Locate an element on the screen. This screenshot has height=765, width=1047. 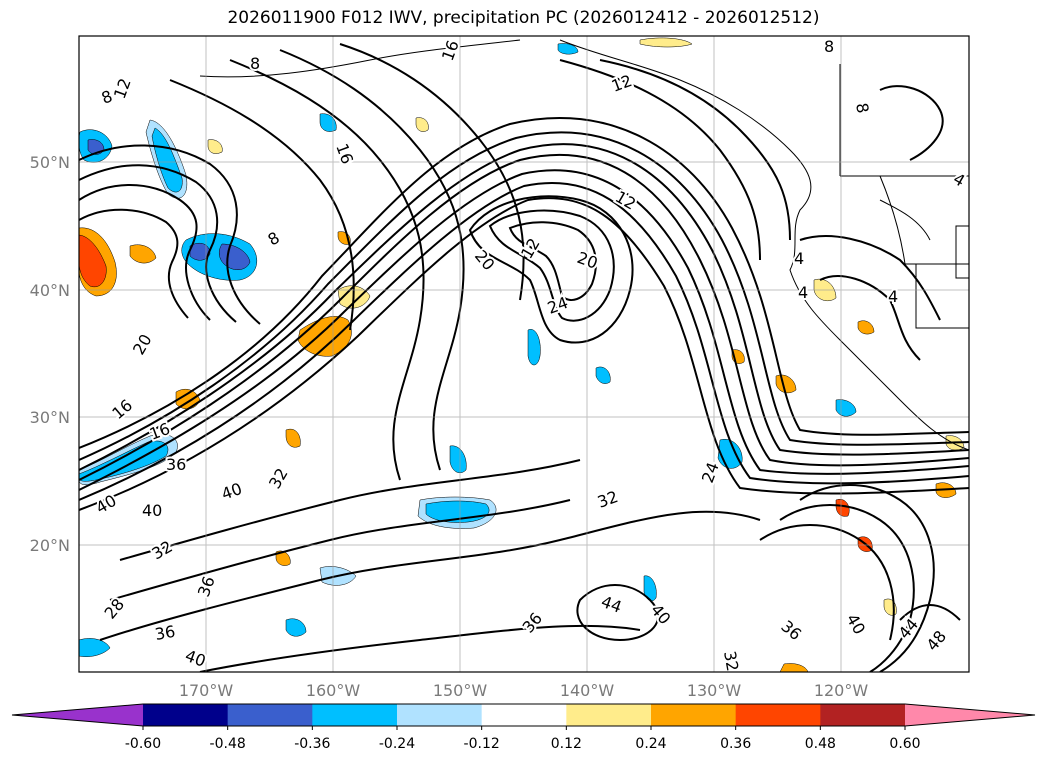
colorbar-extend-low is located at coordinates (77, 715).